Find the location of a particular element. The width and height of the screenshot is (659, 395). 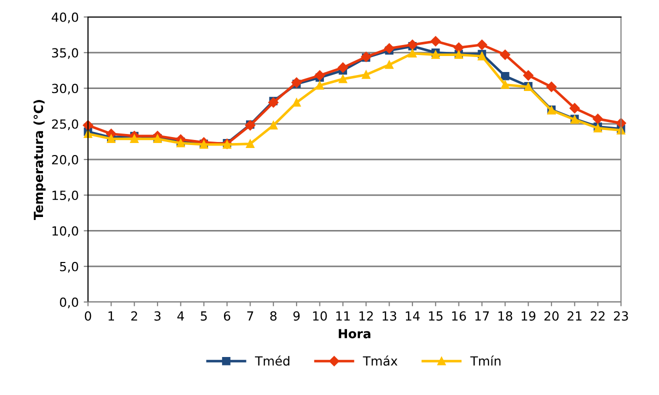

x-tick-label: 4 is located at coordinates (180, 316).